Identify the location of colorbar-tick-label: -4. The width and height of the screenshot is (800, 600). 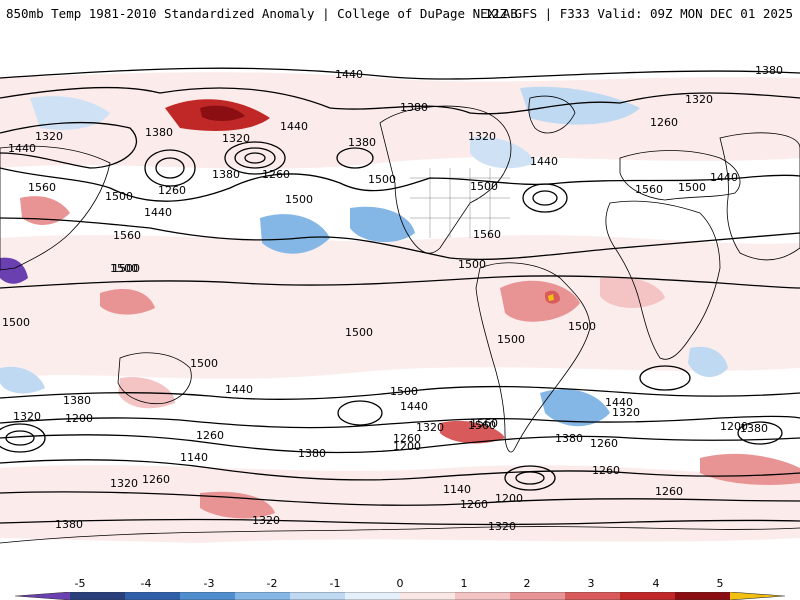
(146, 583).